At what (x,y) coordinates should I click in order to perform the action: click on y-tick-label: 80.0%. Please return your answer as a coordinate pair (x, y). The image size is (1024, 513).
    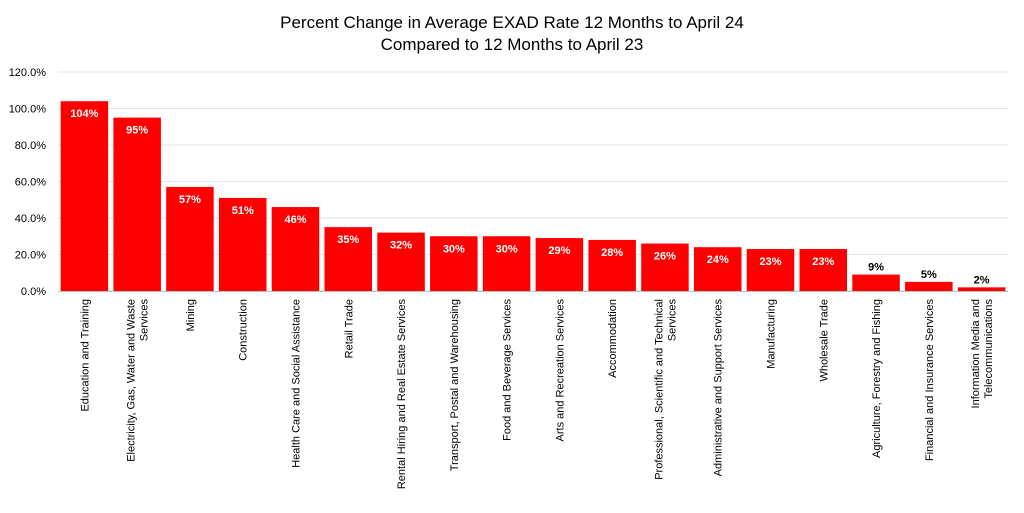
    Looking at the image, I should click on (30, 146).